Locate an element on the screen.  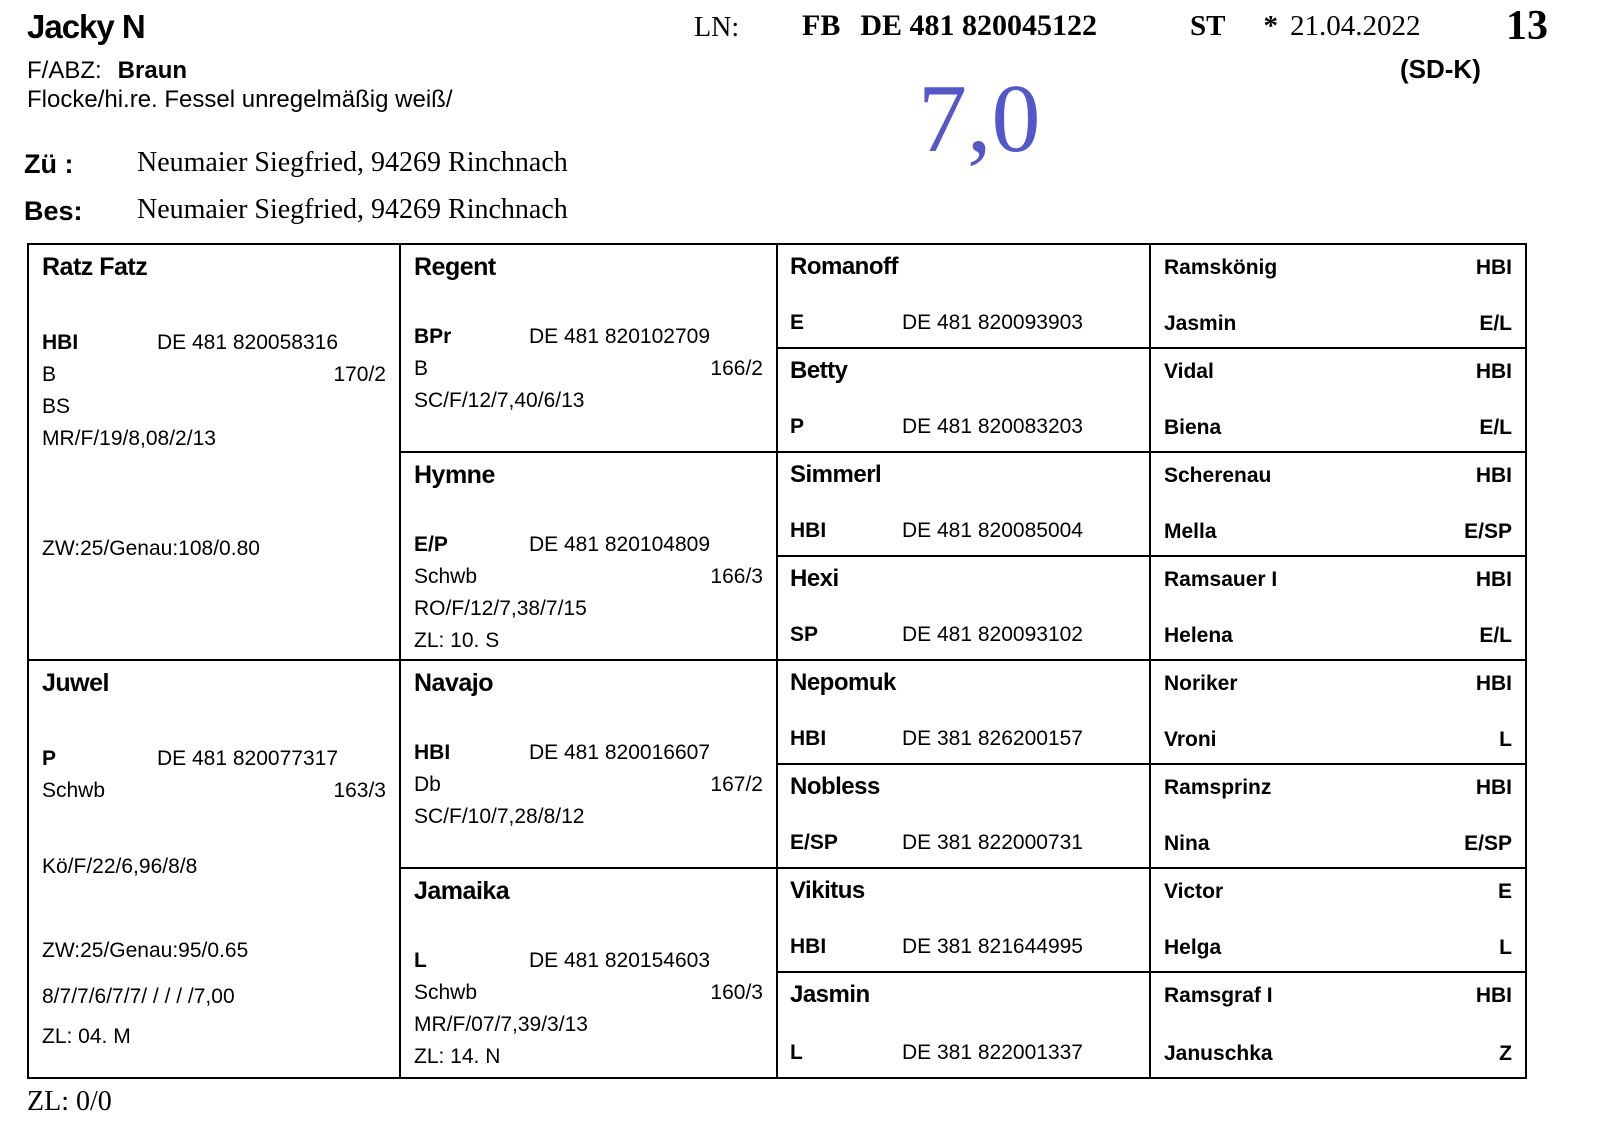
id-row: P DE 481 820077317 is located at coordinates (190, 758).